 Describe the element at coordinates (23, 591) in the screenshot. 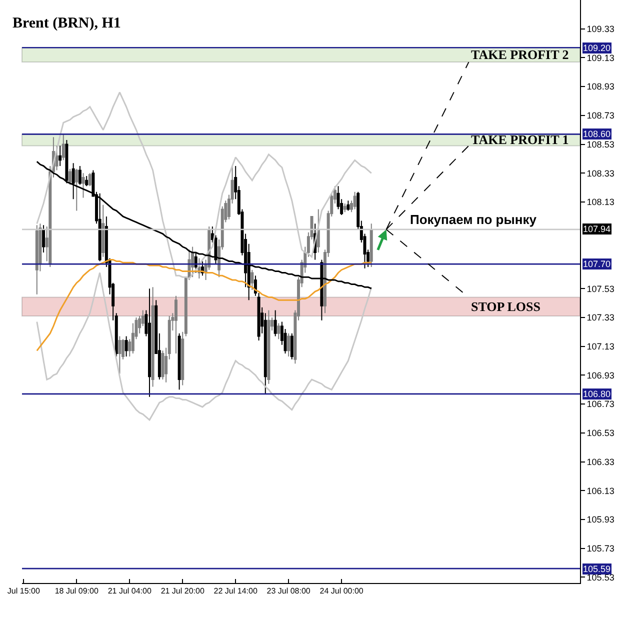

I see `x-tick-label: Jul 15:00` at that location.